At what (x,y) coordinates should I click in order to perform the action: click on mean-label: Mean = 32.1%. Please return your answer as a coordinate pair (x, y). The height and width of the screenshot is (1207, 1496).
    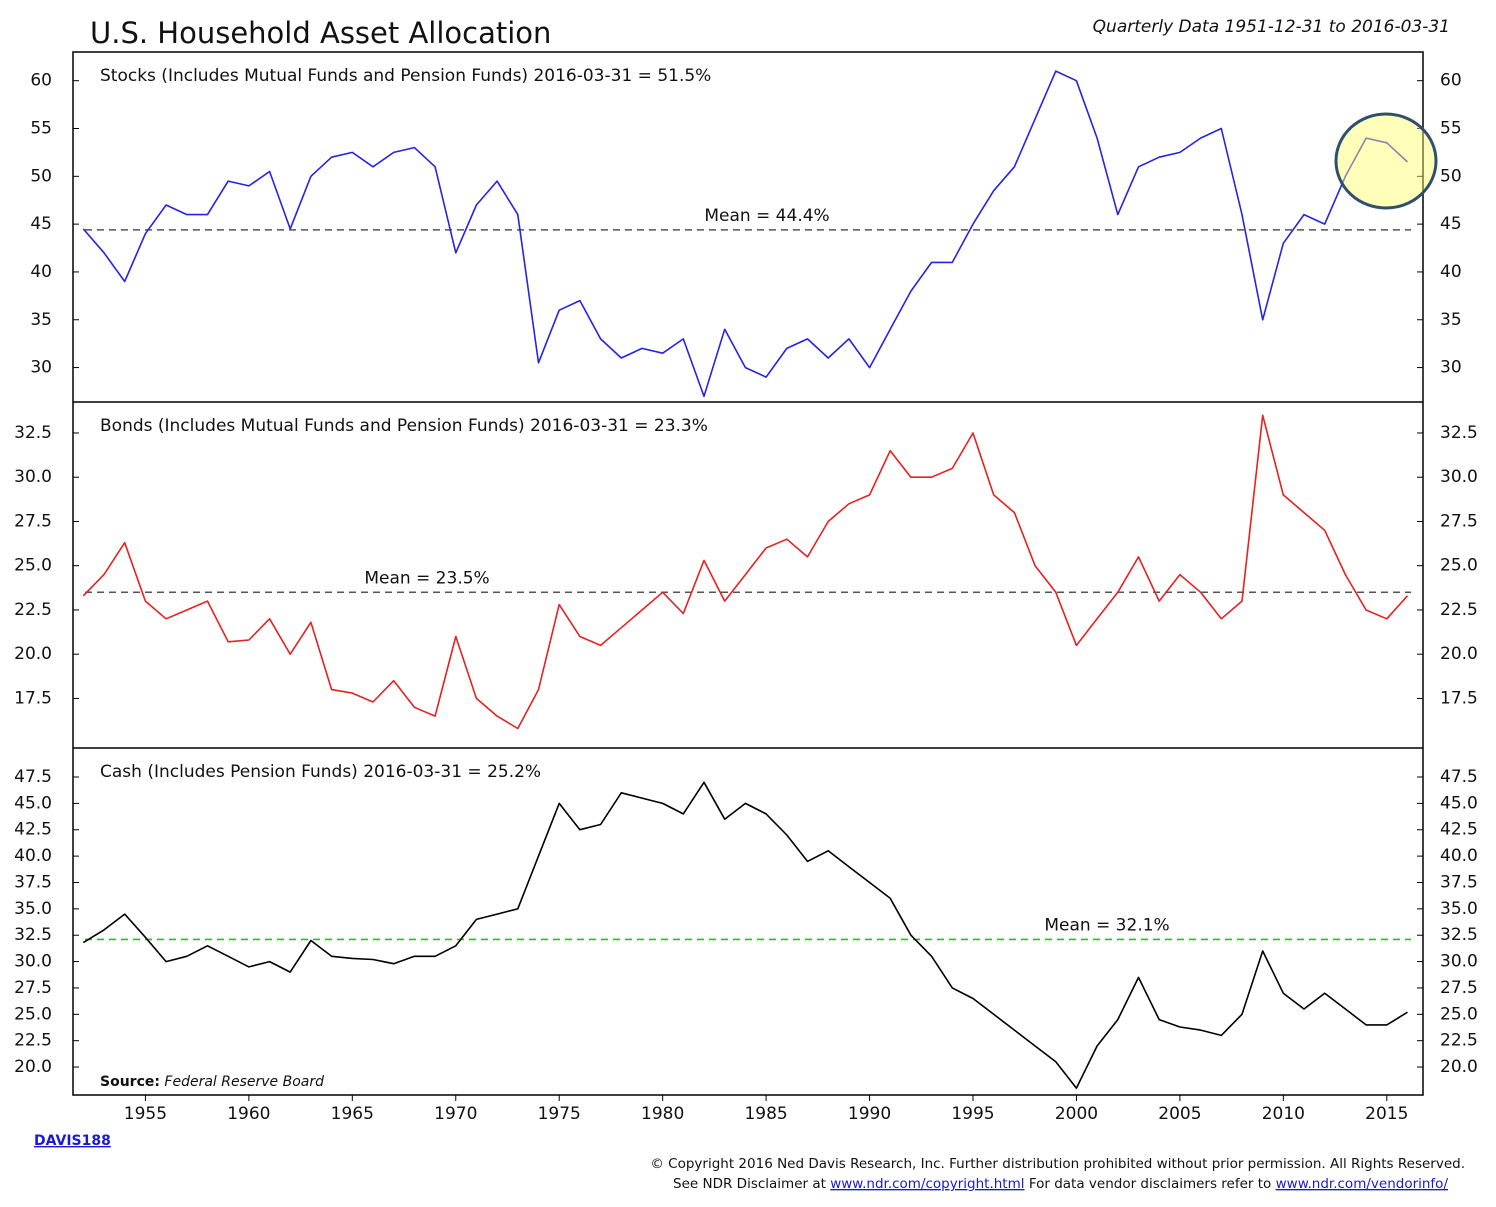
    Looking at the image, I should click on (1106, 925).